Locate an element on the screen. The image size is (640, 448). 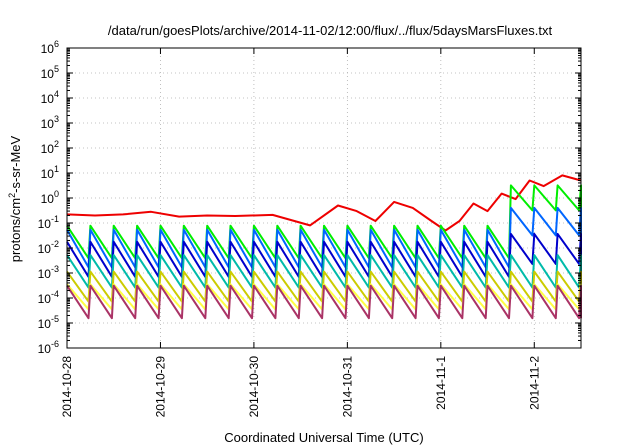
y-tick-label-exp: 0 is located at coordinates (56, 194).